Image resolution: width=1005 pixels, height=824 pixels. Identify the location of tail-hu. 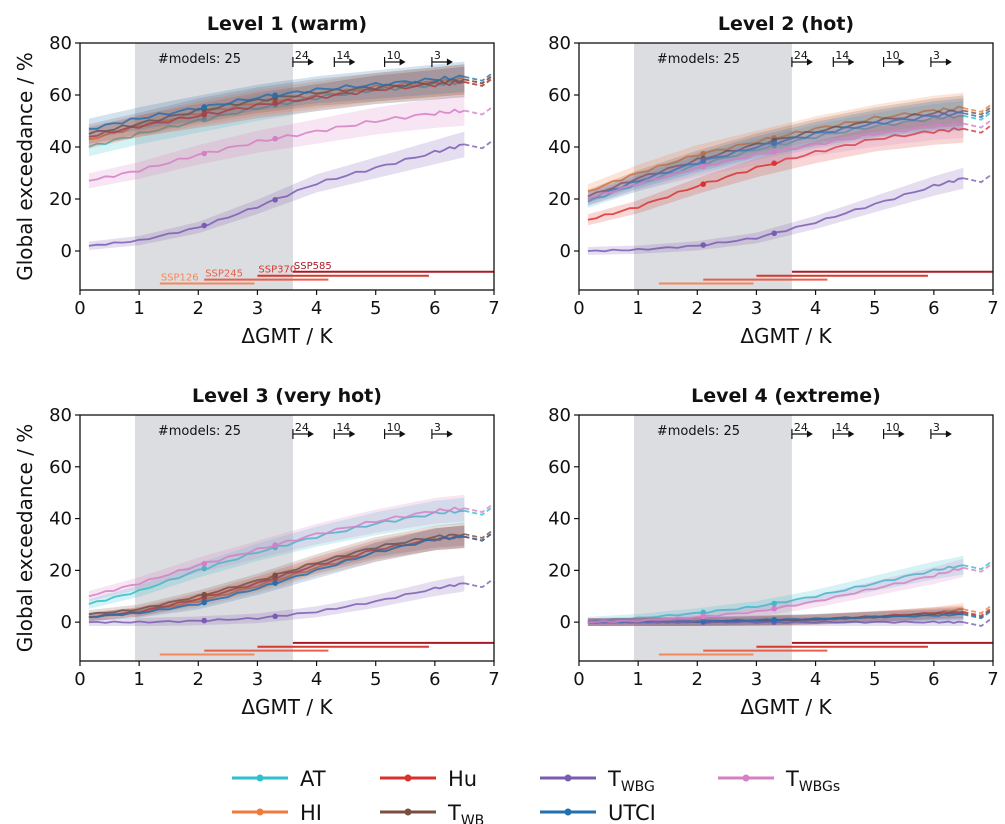
(977, 612).